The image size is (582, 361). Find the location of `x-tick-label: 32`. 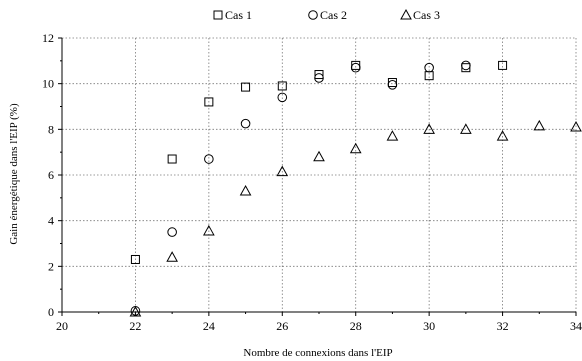

x-tick-label: 32 is located at coordinates (503, 326).